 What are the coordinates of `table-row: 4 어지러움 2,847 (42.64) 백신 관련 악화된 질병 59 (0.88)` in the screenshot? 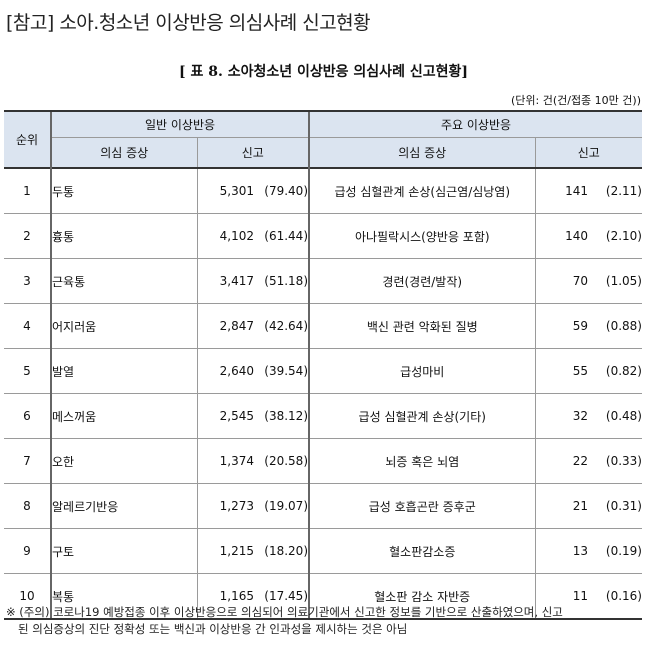 It's located at (323, 326).